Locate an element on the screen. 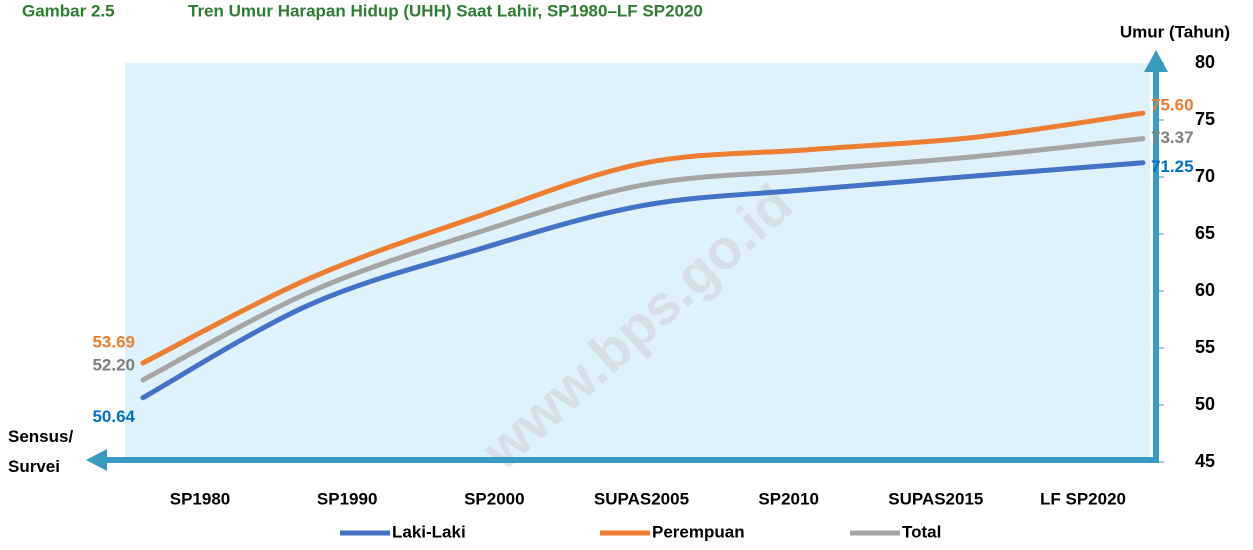 The width and height of the screenshot is (1253, 550). x-tick-label: SP1990 is located at coordinates (347, 498).